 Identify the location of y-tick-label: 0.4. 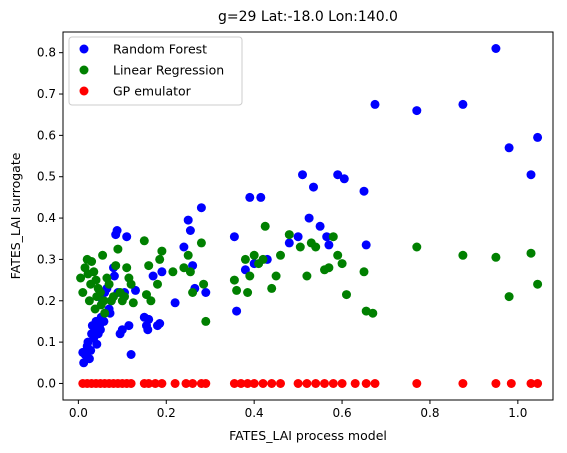
(46, 218).